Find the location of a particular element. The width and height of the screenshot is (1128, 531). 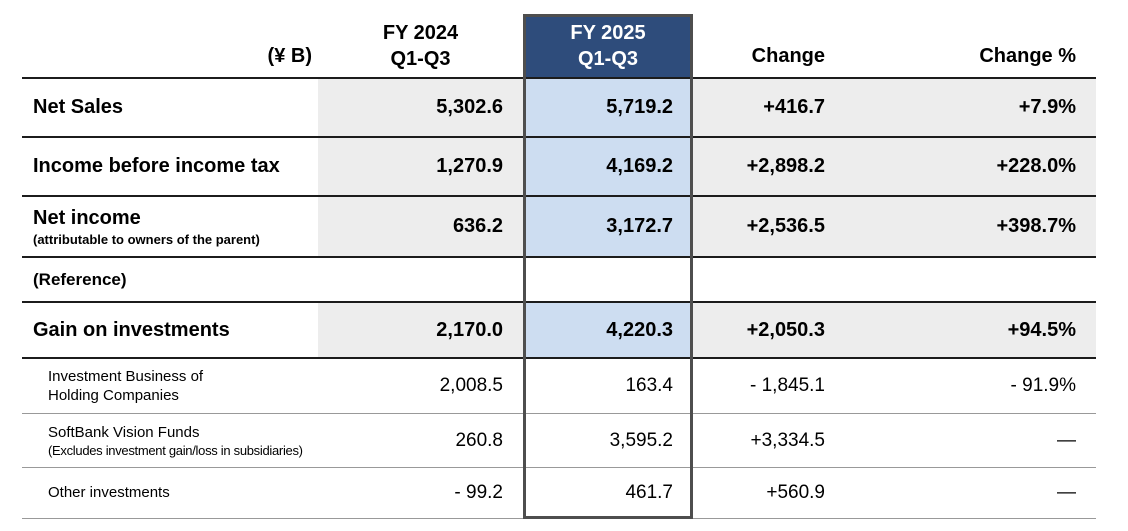

other-investments-change-pct-value: — is located at coordinates (970, 493).